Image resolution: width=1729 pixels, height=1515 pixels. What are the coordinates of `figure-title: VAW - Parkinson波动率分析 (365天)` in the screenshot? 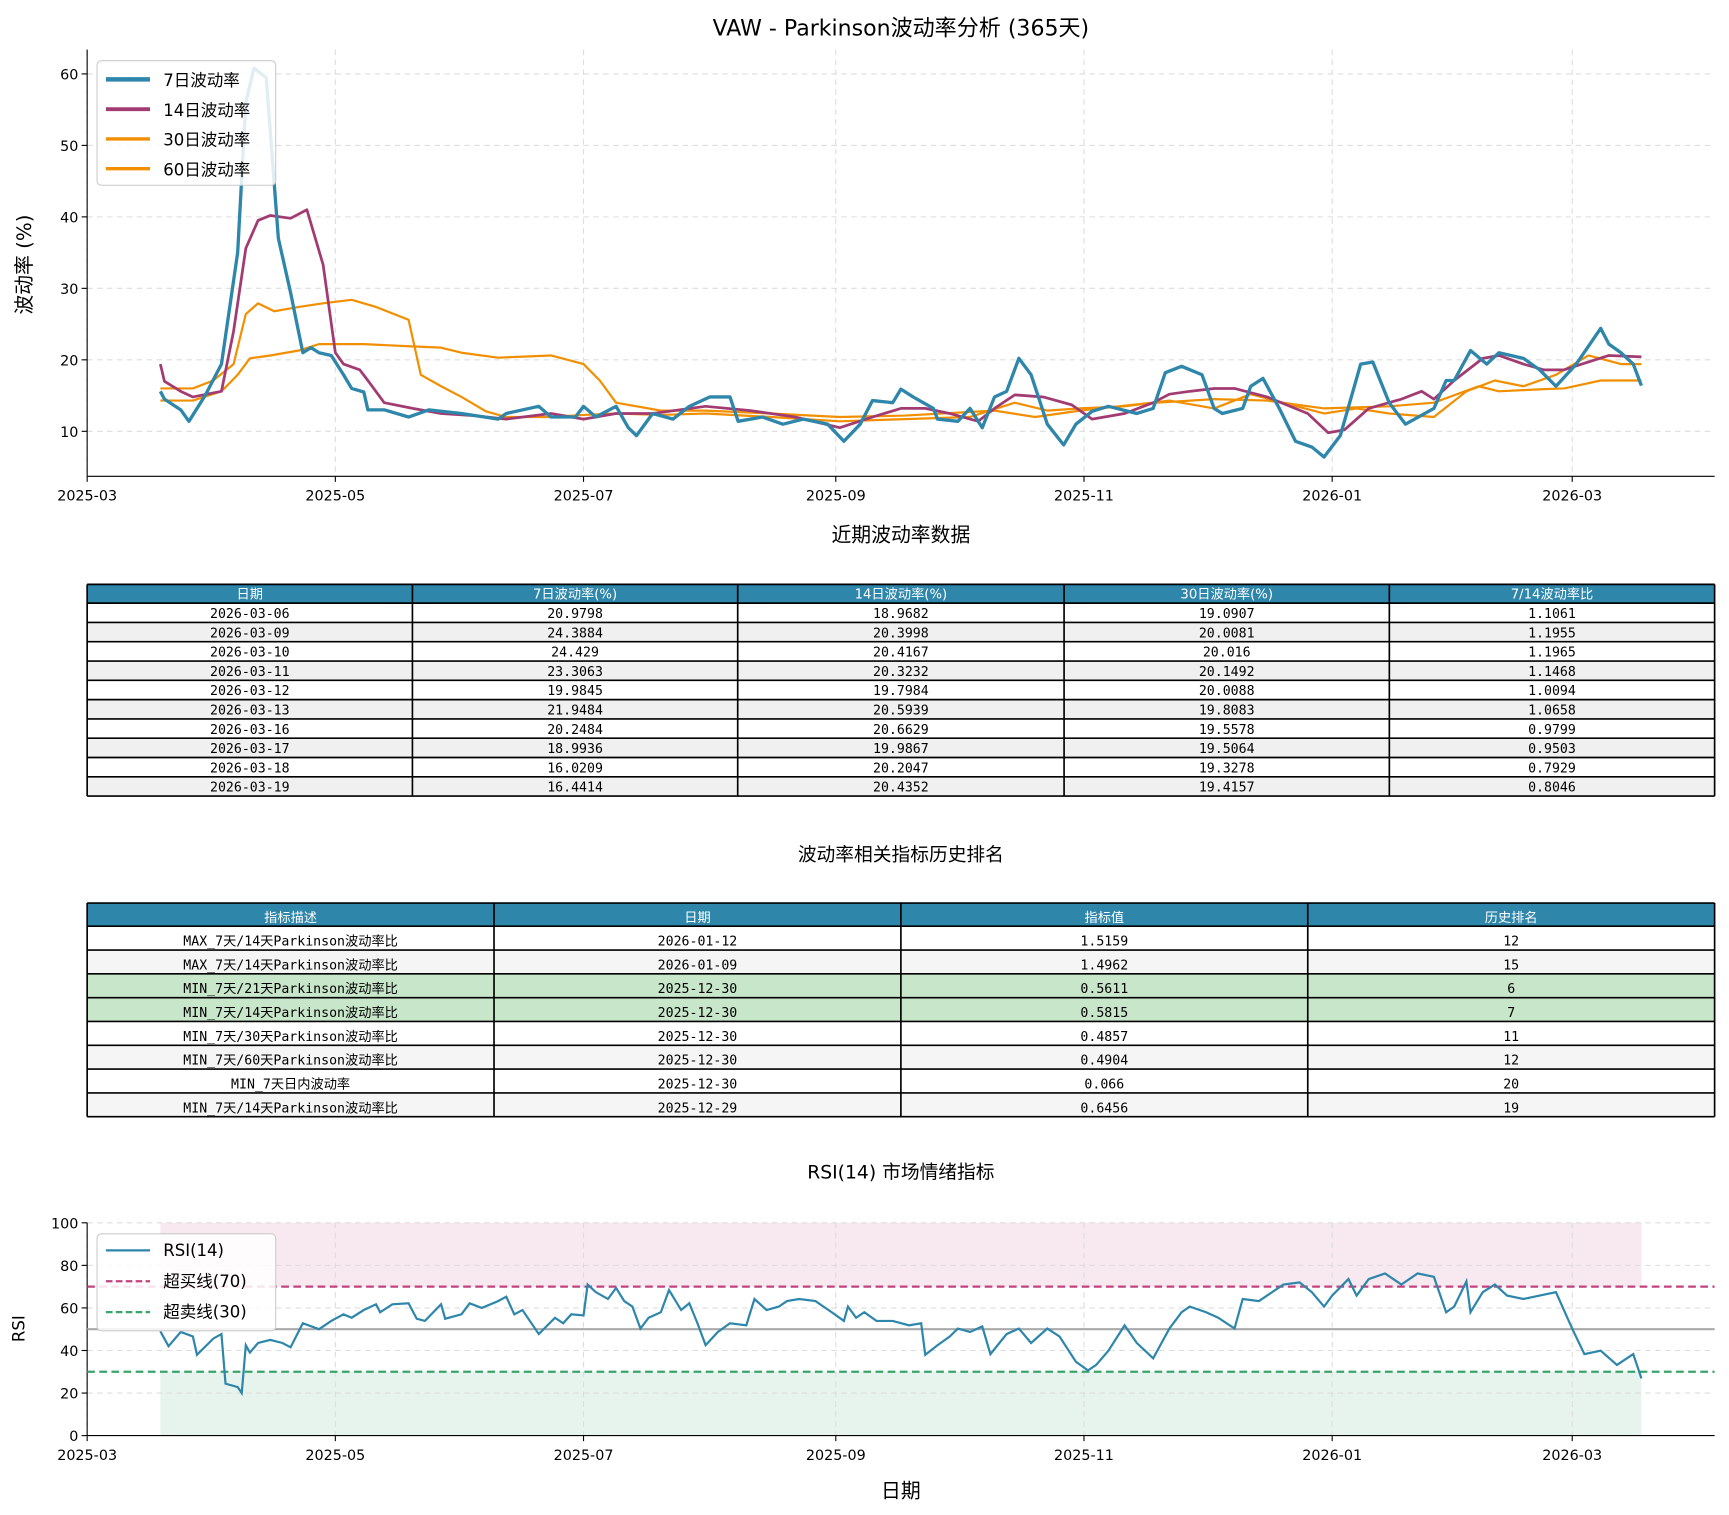 It's located at (901, 28).